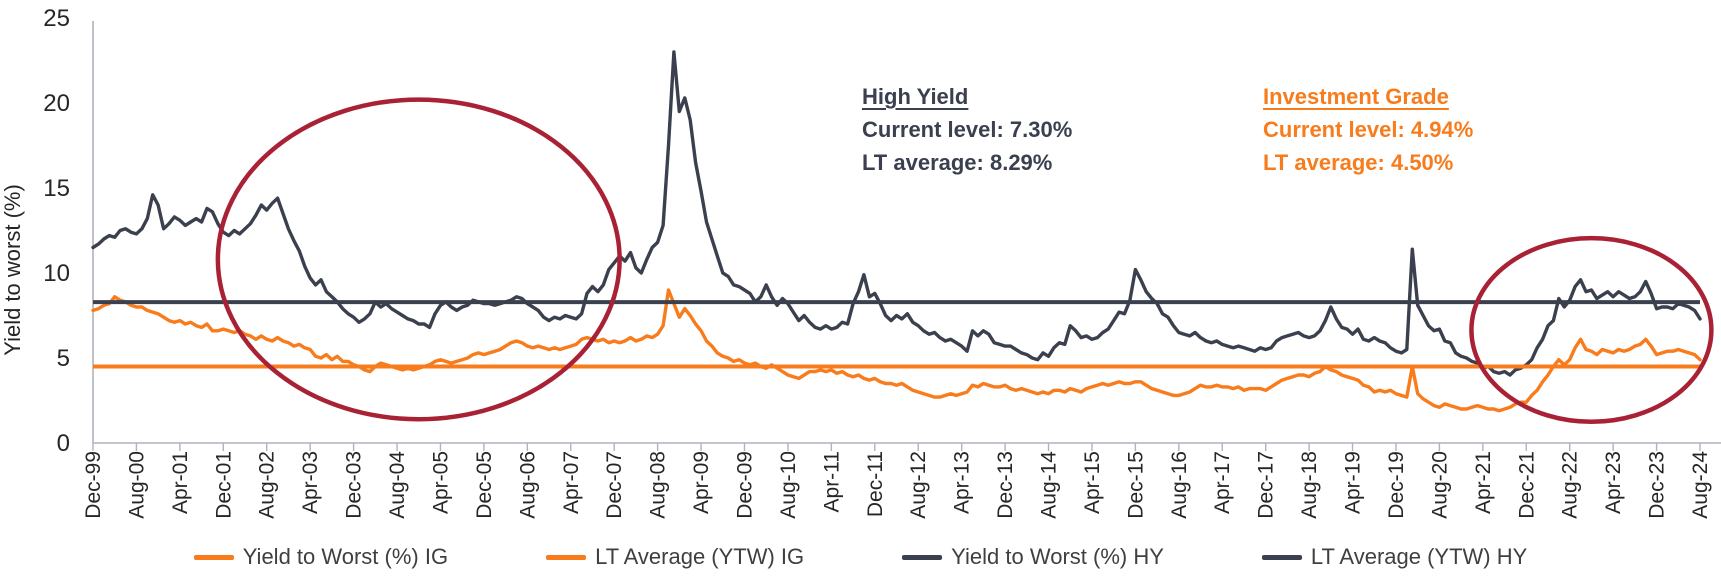 This screenshot has width=1721, height=576. I want to click on x-tick-label: Apr-15, so click(1092, 482).